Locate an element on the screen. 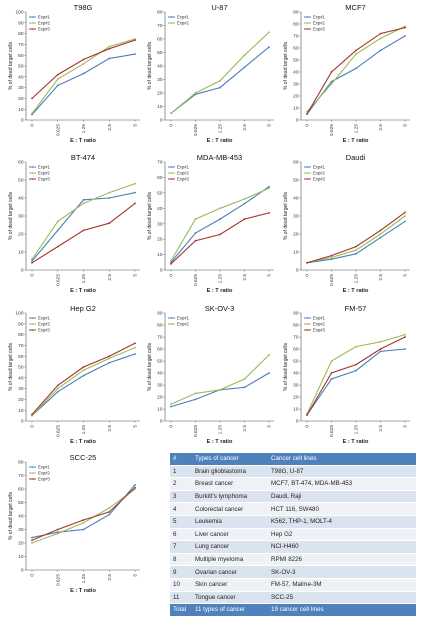 Image resolution: width=423 pixels, height=637 pixels. y-tick-label: 90 is located at coordinates (21, 23).